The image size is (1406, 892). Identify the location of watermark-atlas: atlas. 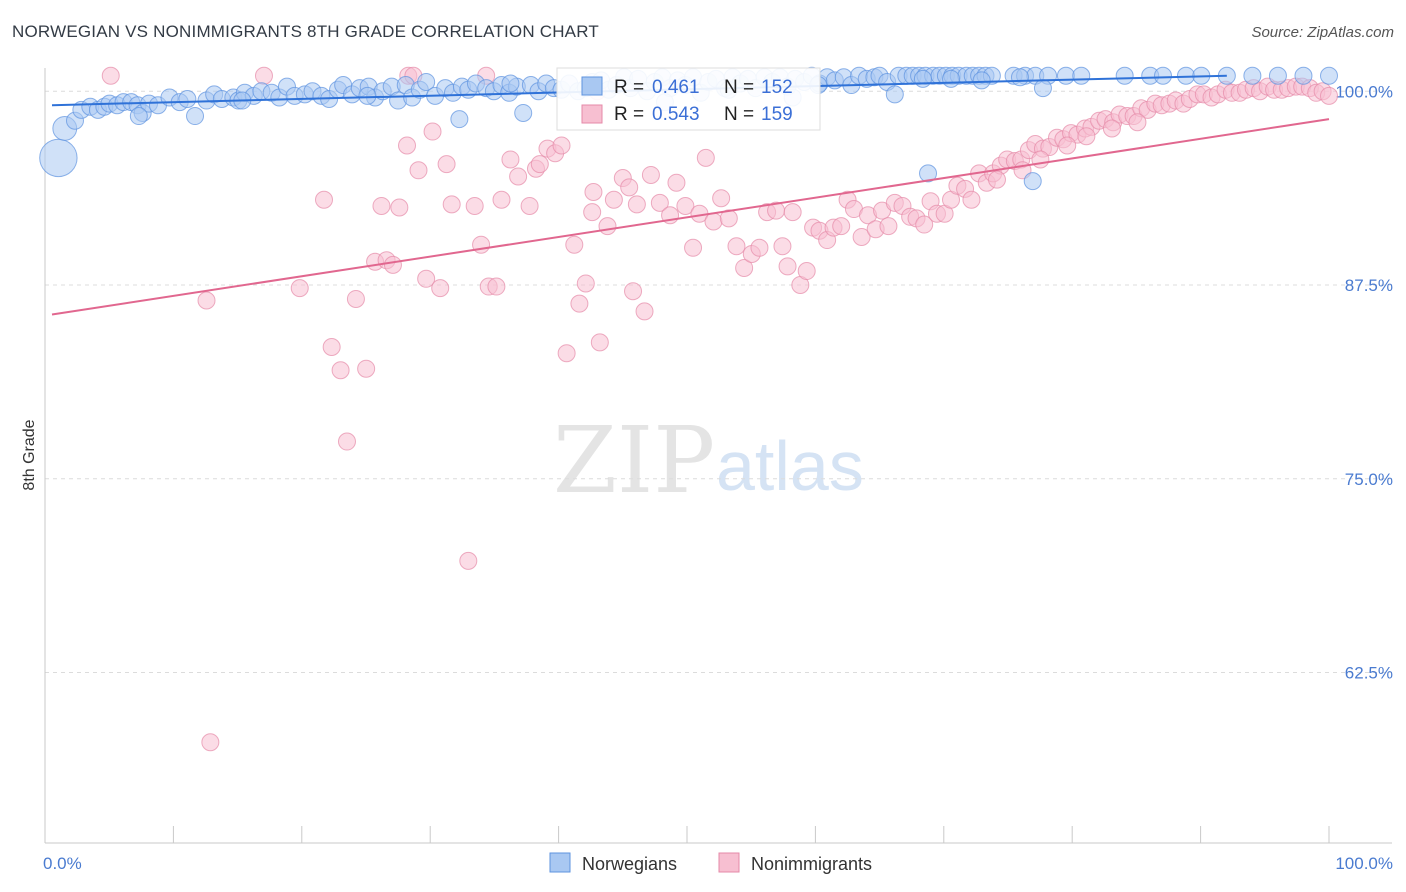
(790, 466).